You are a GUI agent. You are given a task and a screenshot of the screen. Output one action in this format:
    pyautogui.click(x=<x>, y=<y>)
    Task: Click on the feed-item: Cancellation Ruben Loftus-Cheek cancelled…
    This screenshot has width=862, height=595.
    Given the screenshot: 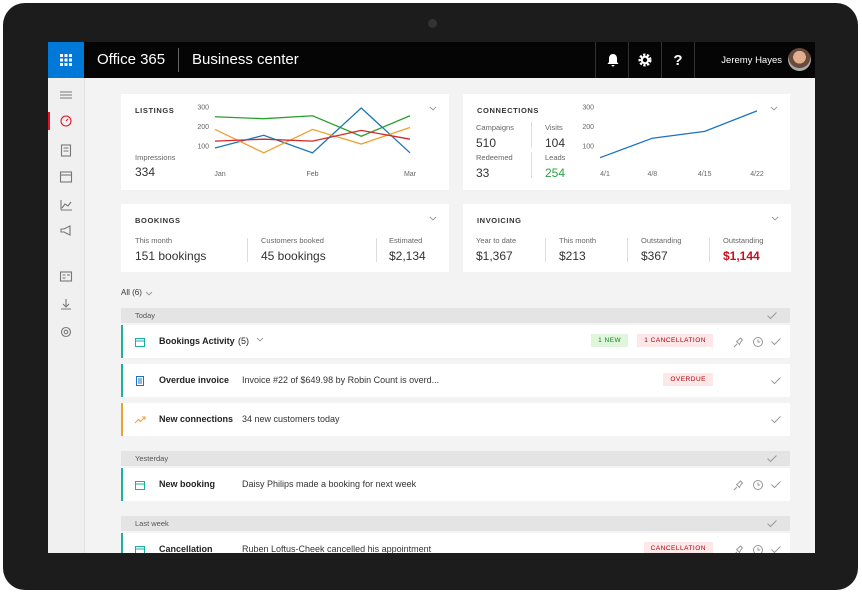 What is the action you would take?
    pyautogui.click(x=455, y=543)
    